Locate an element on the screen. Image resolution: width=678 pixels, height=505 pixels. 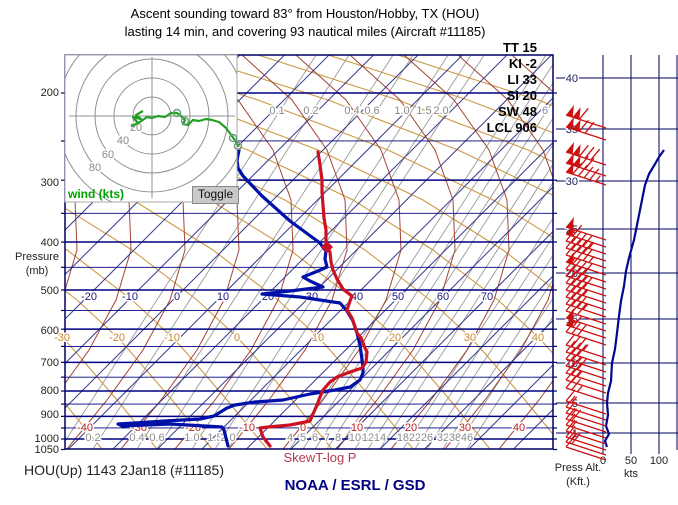
dry-adiabat-label: 40 is located at coordinates (538, 338).